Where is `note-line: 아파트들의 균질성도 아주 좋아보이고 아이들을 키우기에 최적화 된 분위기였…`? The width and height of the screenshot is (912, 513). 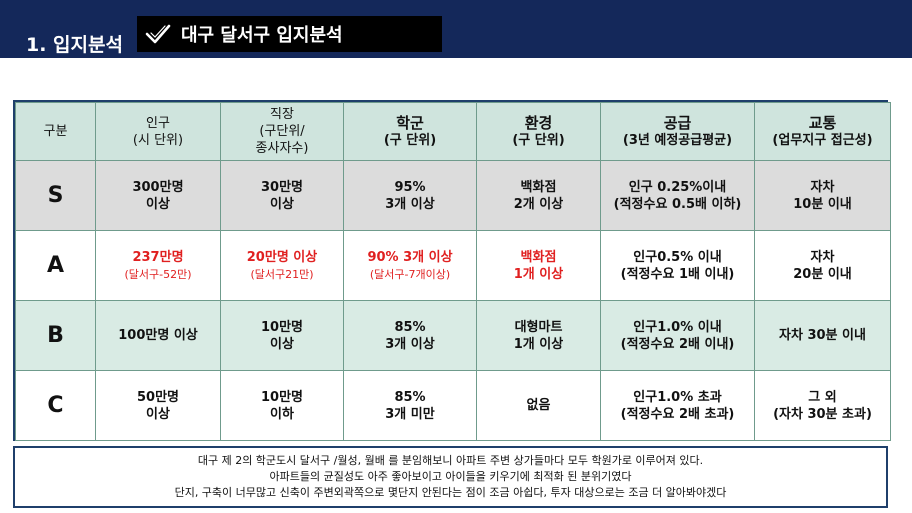
note-line: 아파트들의 균질성도 아주 좋아보이고 아이들을 키우기에 최적화 된 분위기였… is located at coordinates (450, 476).